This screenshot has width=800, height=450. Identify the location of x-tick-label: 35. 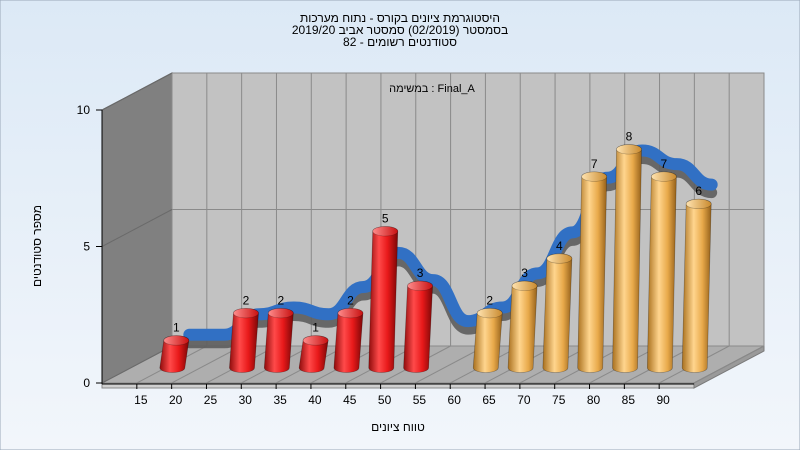
(280, 400).